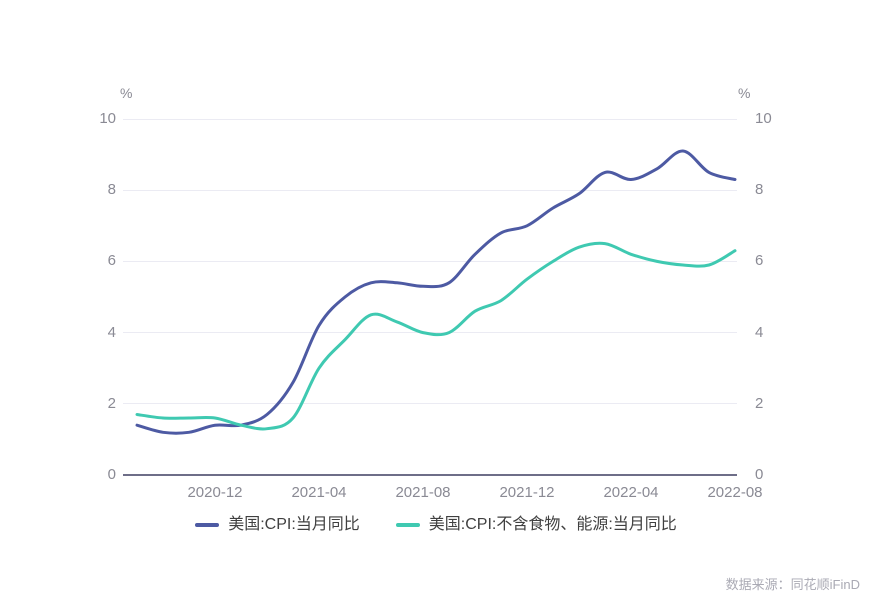  I want to click on x-tick-label-2021-08: 2021-08, so click(423, 492).